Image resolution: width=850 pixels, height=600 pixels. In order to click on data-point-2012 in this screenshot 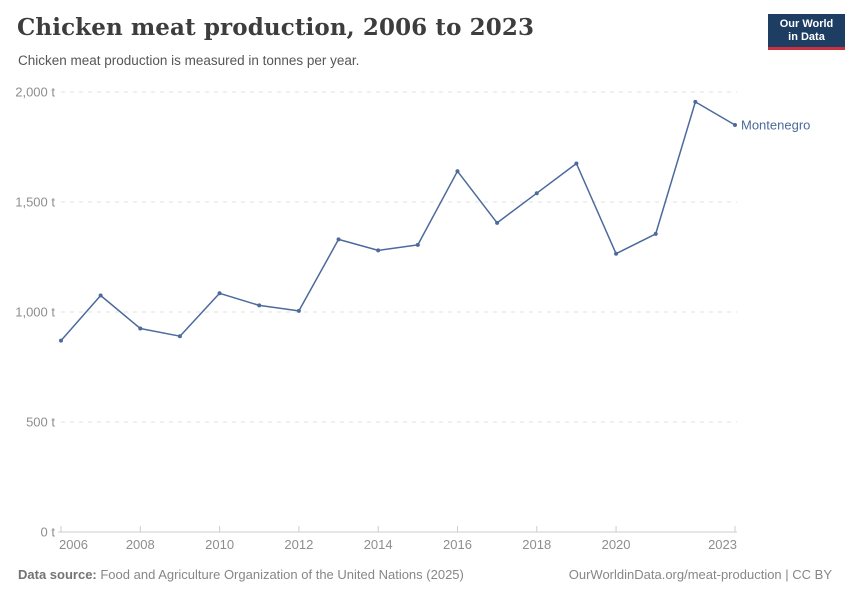, I will do `click(298, 310)`.